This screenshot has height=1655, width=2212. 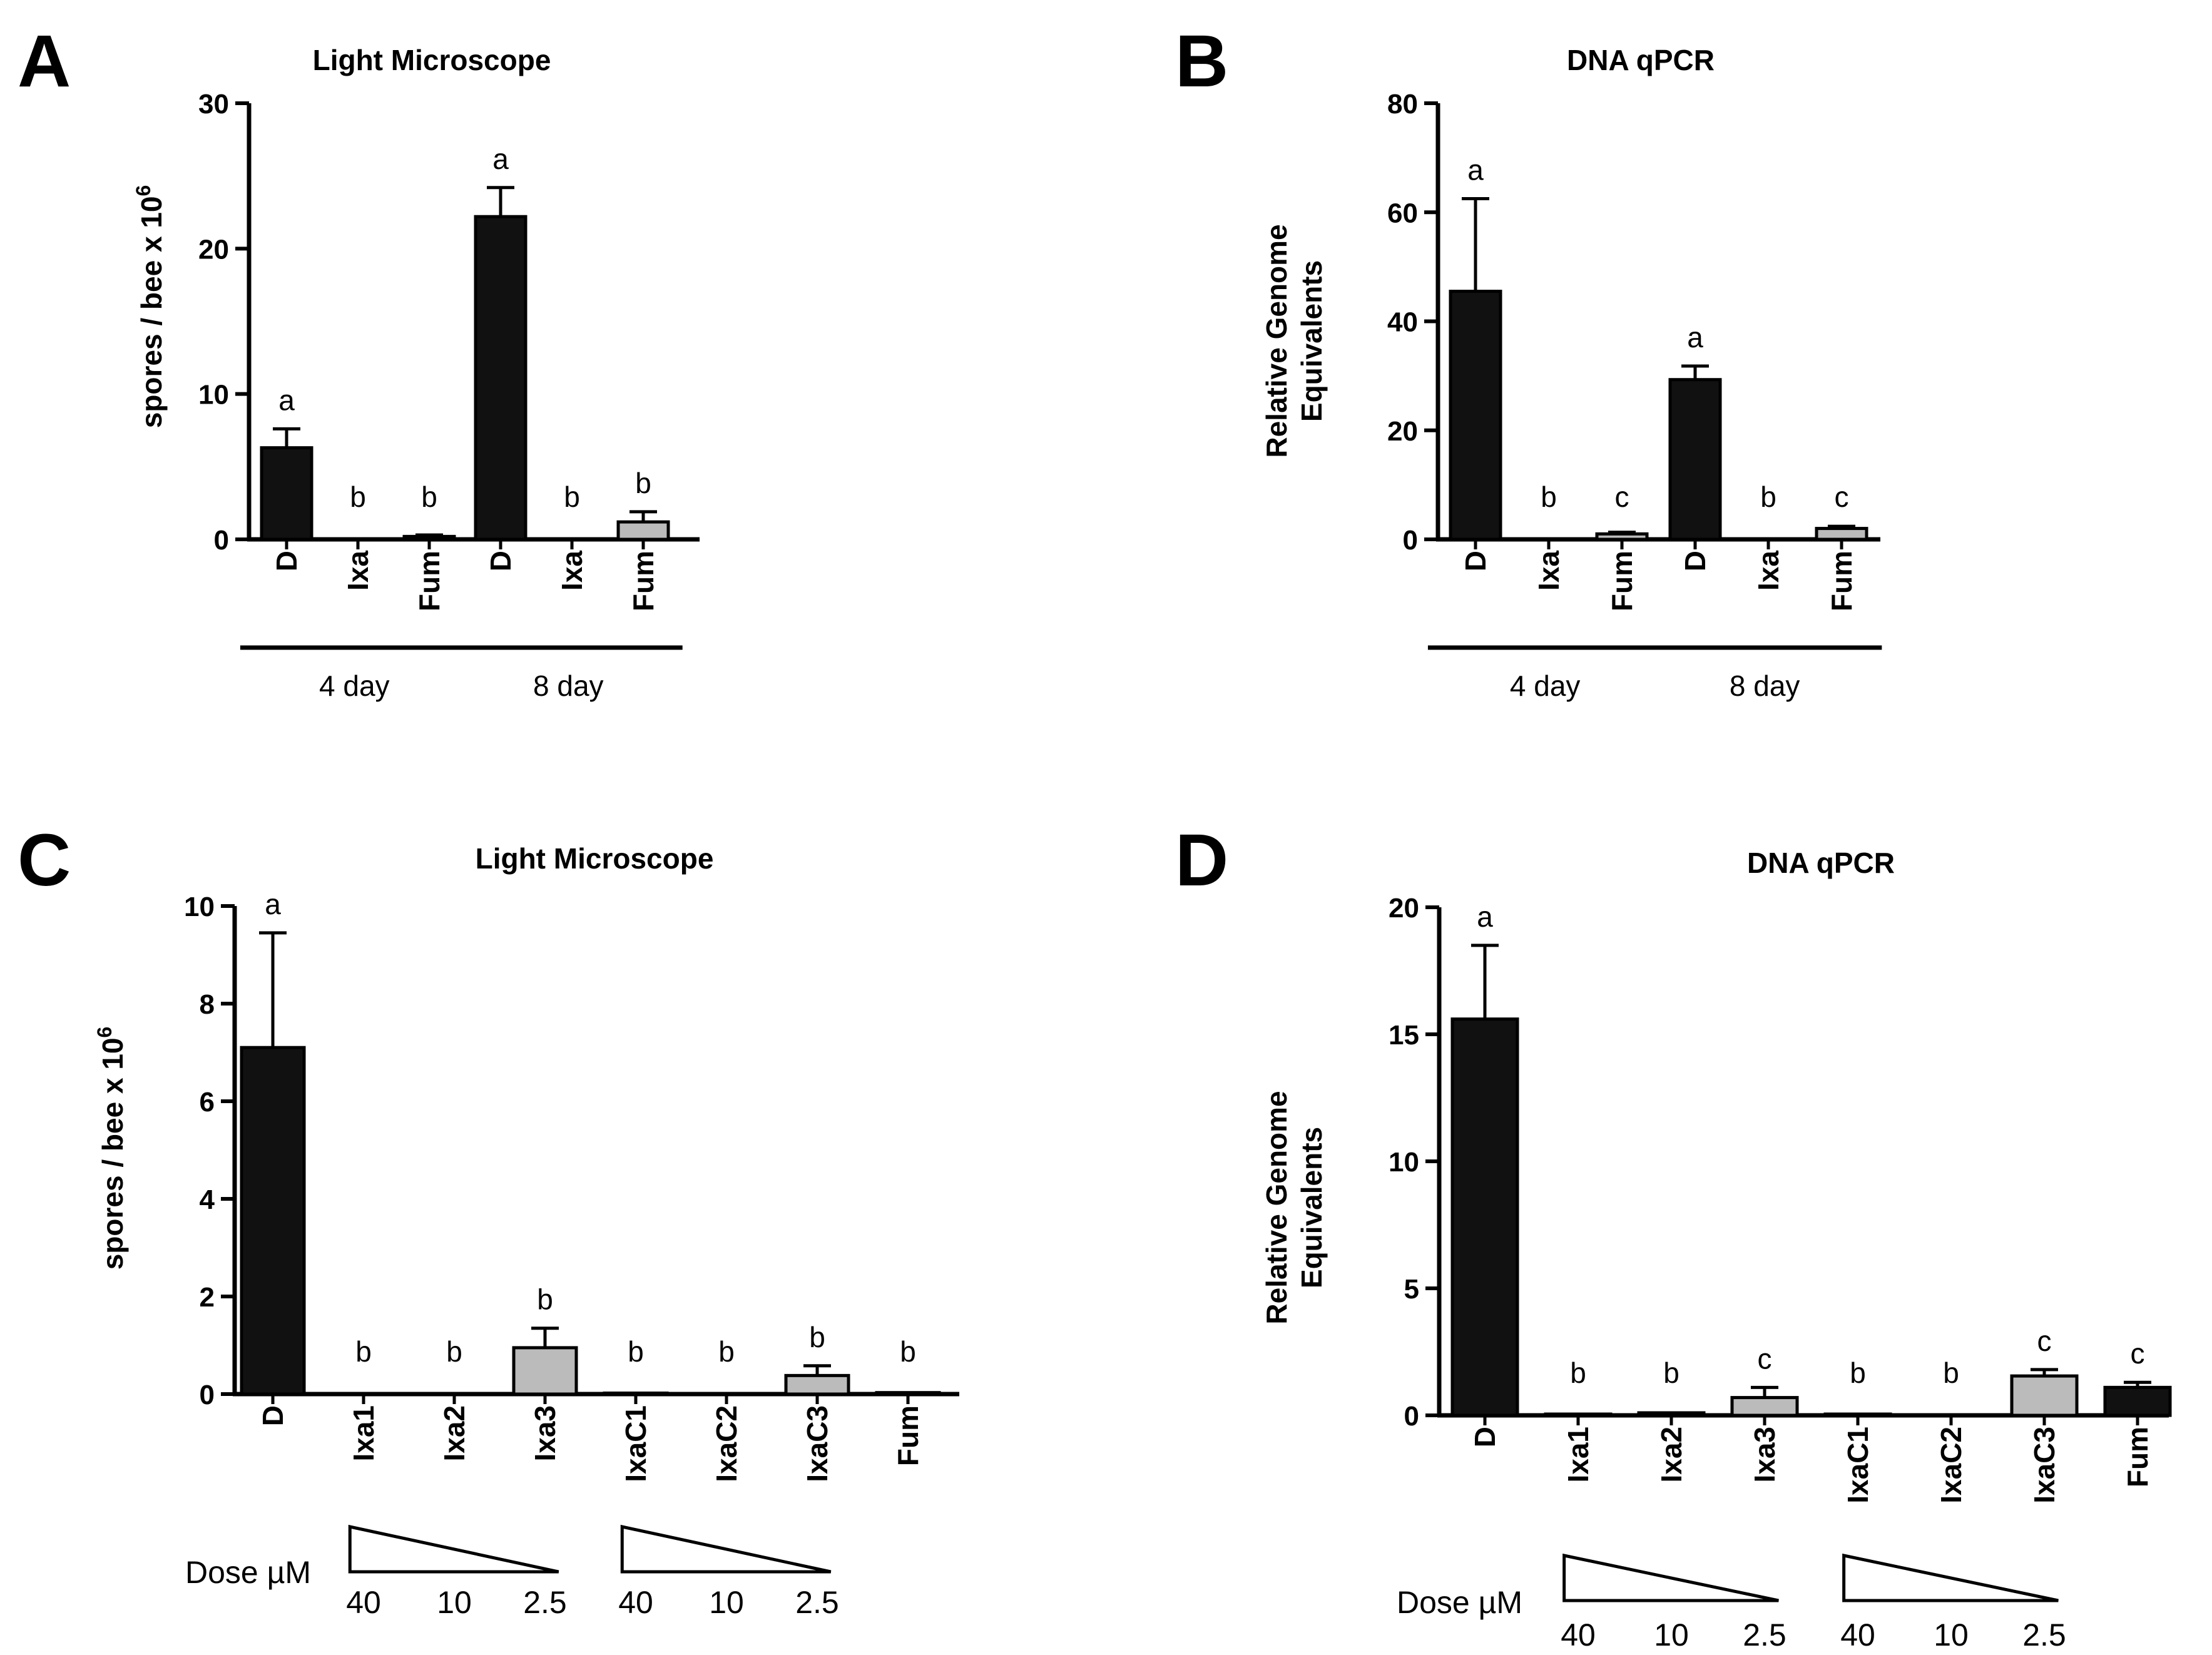 What do you see at coordinates (1404, 1035) in the screenshot?
I see `y-tick-label: 15` at bounding box center [1404, 1035].